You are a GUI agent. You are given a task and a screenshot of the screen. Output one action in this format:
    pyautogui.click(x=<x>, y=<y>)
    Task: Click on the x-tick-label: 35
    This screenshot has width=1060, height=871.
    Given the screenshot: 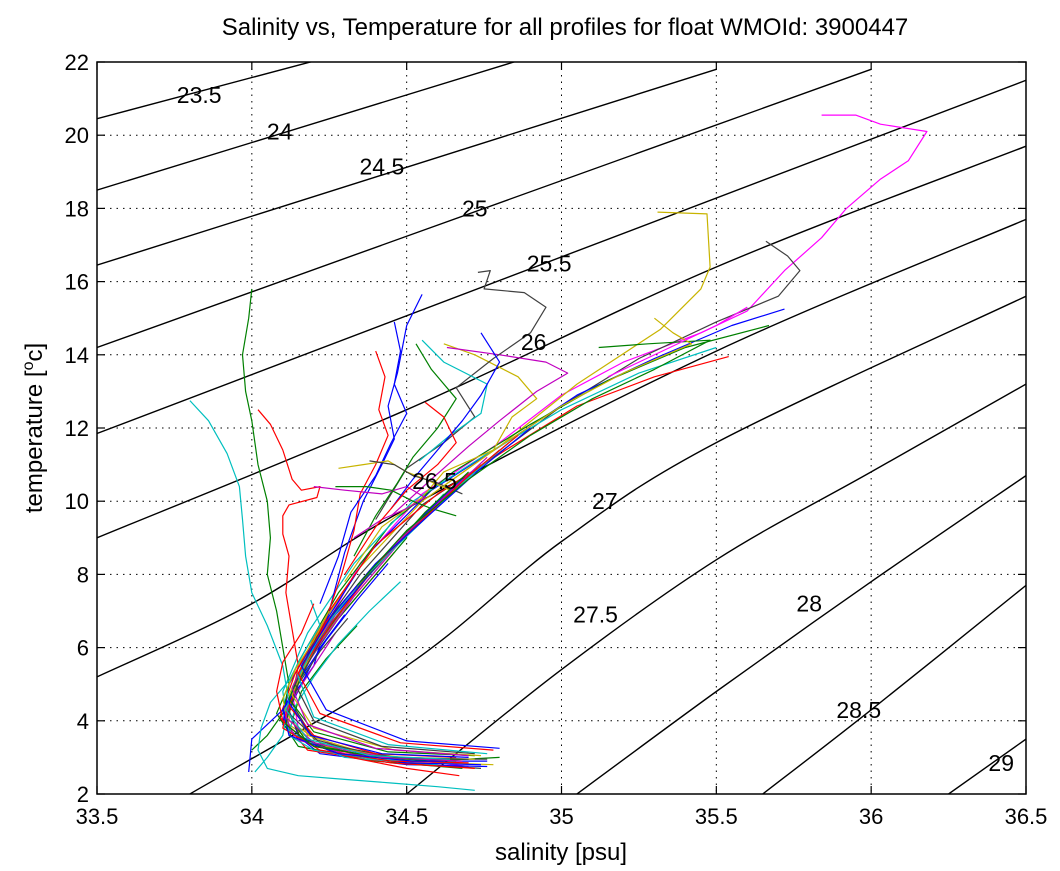 What is the action you would take?
    pyautogui.click(x=561, y=816)
    